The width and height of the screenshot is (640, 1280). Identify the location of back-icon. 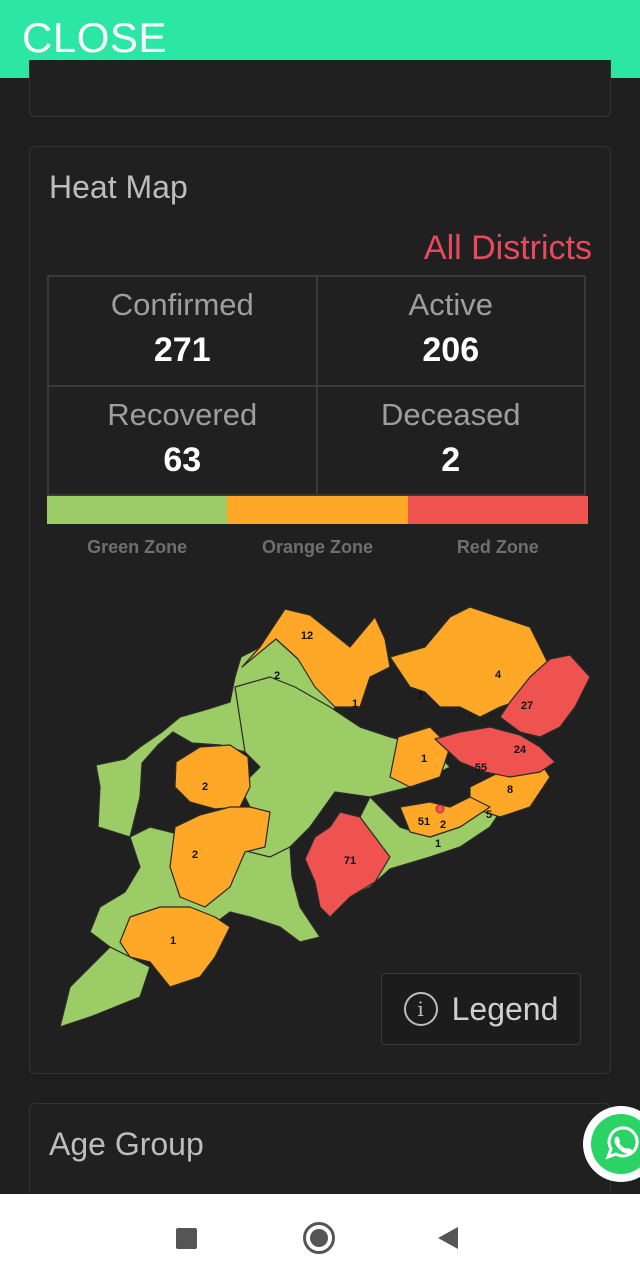
(448, 1238).